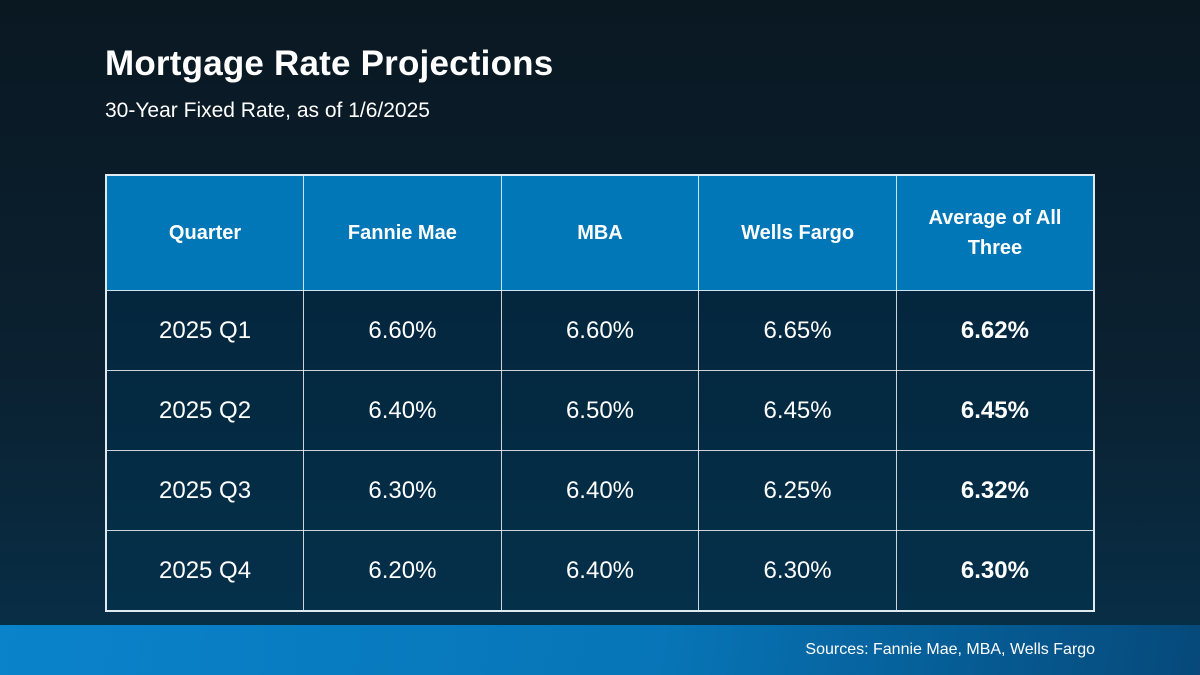 The height and width of the screenshot is (675, 1200). What do you see at coordinates (205, 490) in the screenshot?
I see `cell-quarter: 2025 Q3` at bounding box center [205, 490].